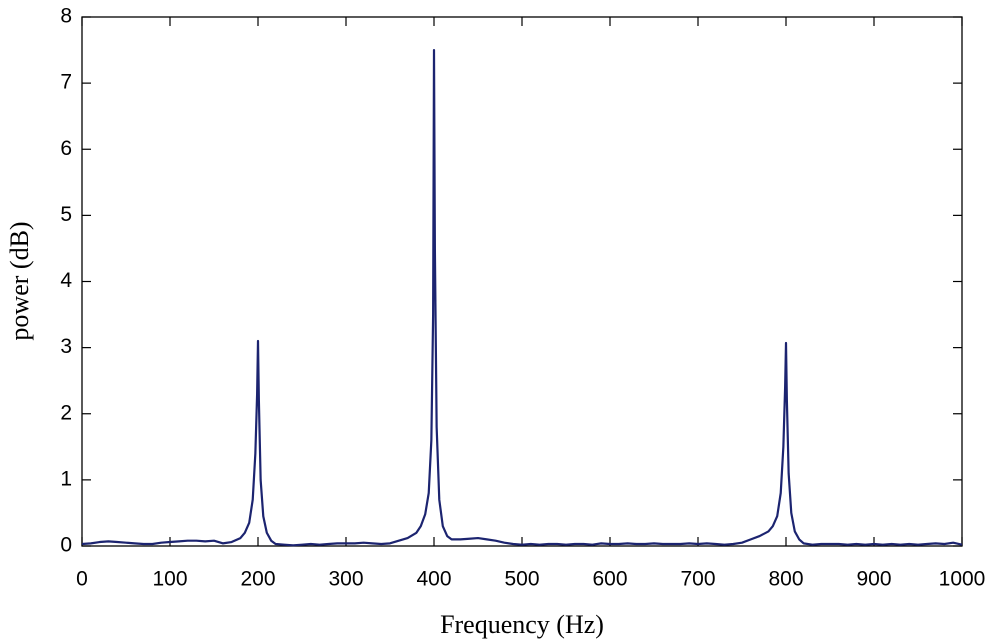 The image size is (996, 642). I want to click on y-tick-label: 2, so click(66, 412).